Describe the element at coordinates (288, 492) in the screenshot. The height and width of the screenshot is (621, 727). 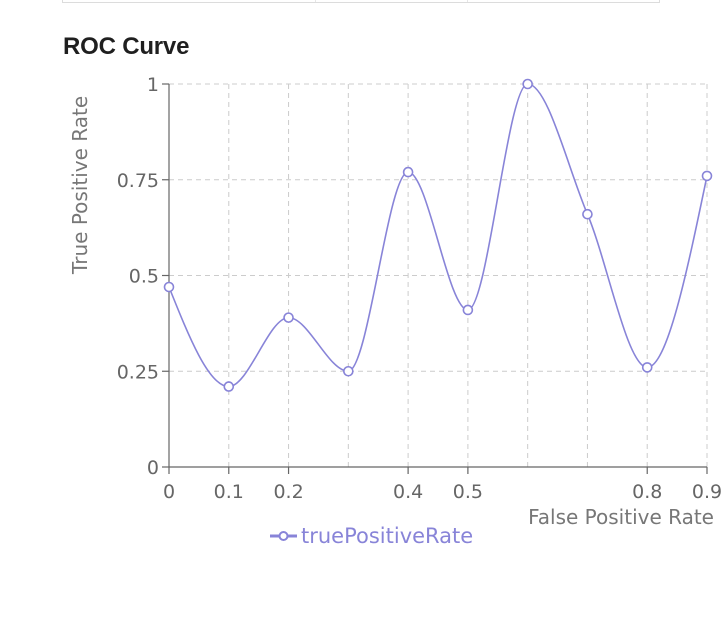
I see `x-tick-label: 0.2` at that location.